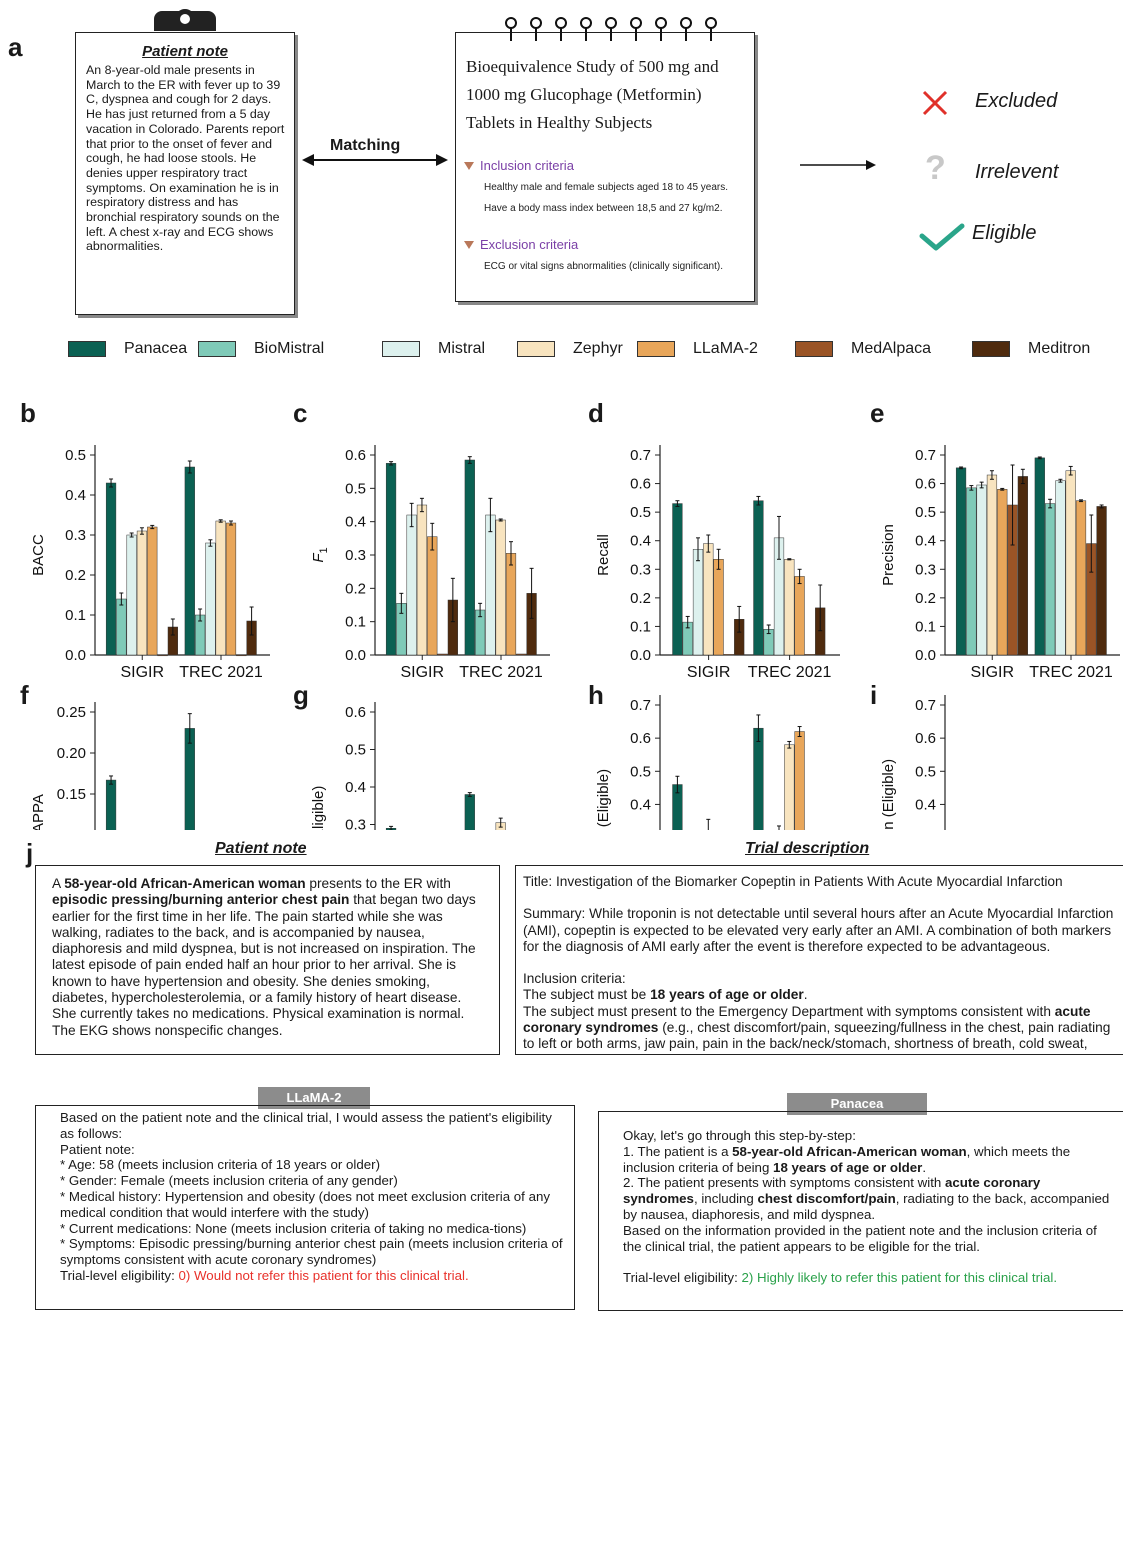  What do you see at coordinates (30, 853) in the screenshot?
I see `panel-label-j: j` at bounding box center [30, 853].